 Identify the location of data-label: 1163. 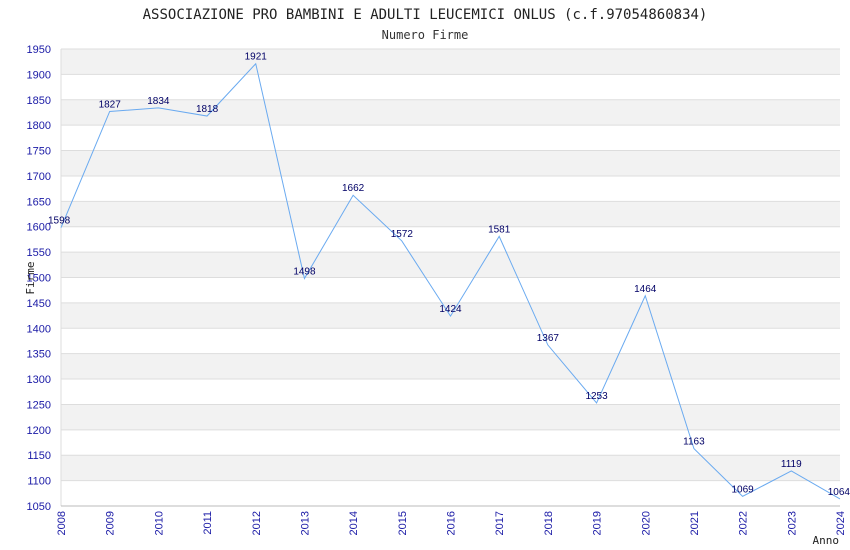
(694, 442).